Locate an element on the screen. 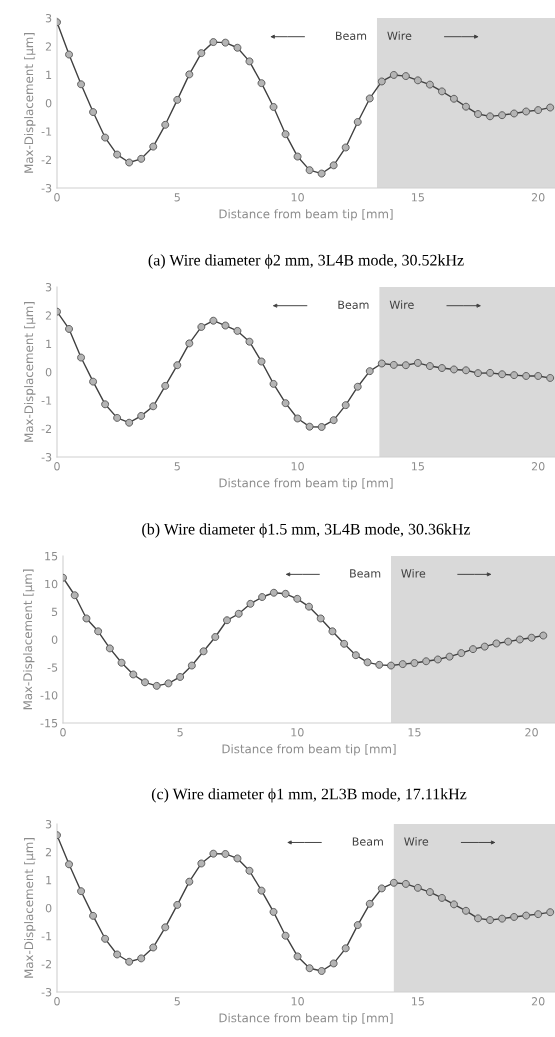 The width and height of the screenshot is (555, 1037). y-tick-label: 10 is located at coordinates (51, 584).